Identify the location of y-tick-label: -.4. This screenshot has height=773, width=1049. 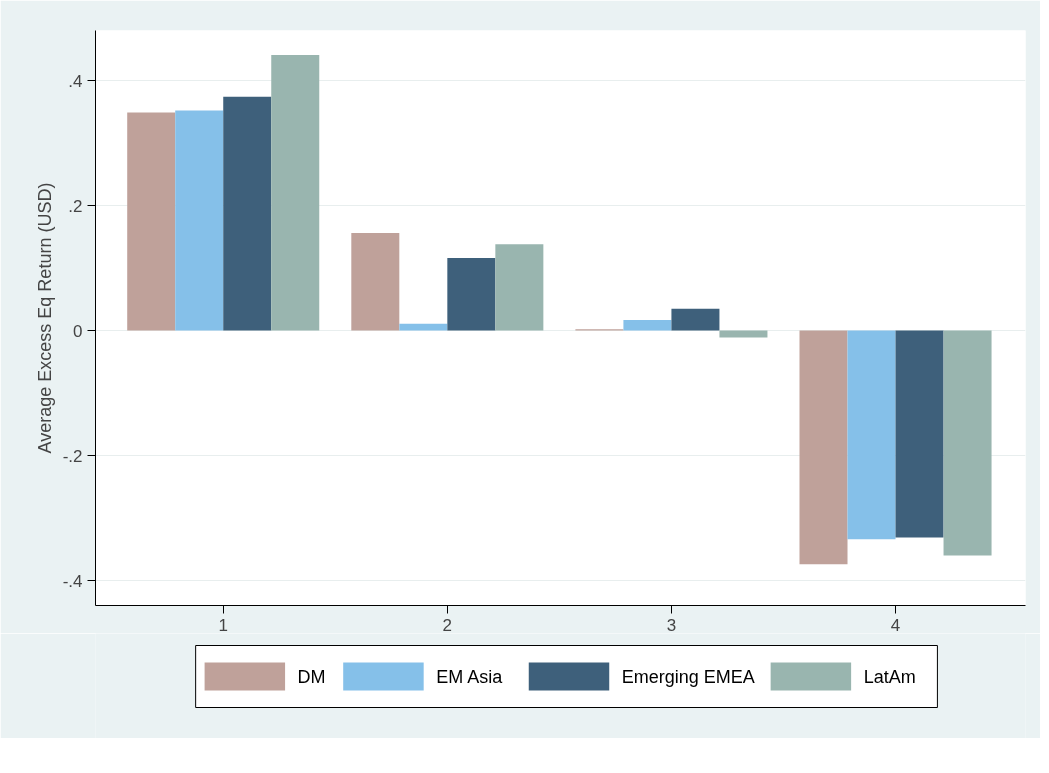
(72, 581).